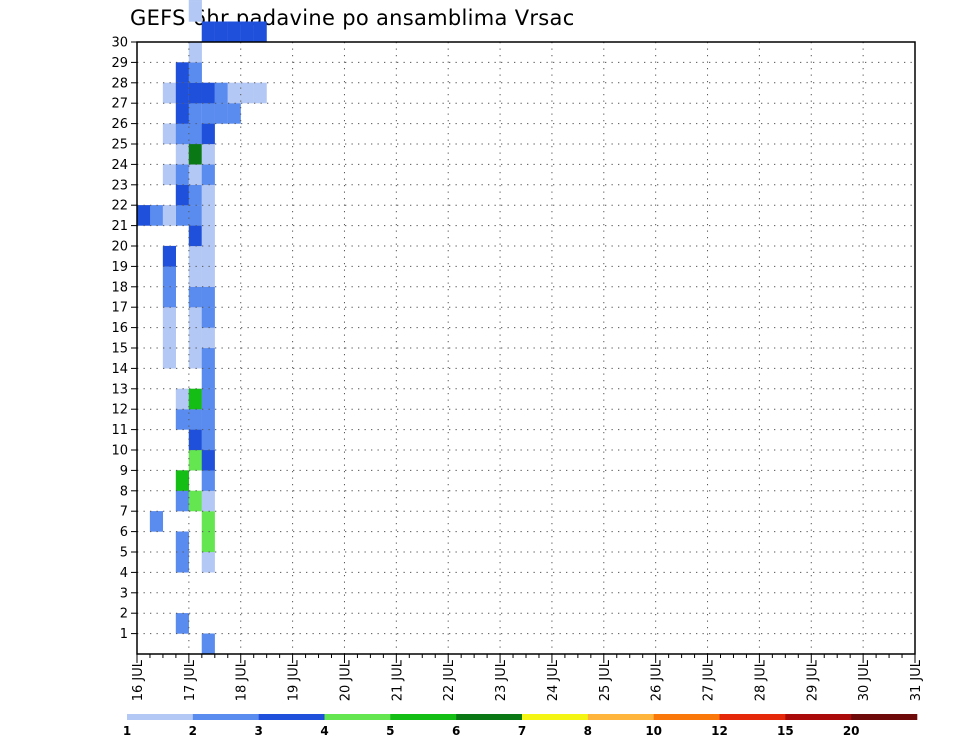  I want to click on y-tick-label: 21, so click(119, 226).